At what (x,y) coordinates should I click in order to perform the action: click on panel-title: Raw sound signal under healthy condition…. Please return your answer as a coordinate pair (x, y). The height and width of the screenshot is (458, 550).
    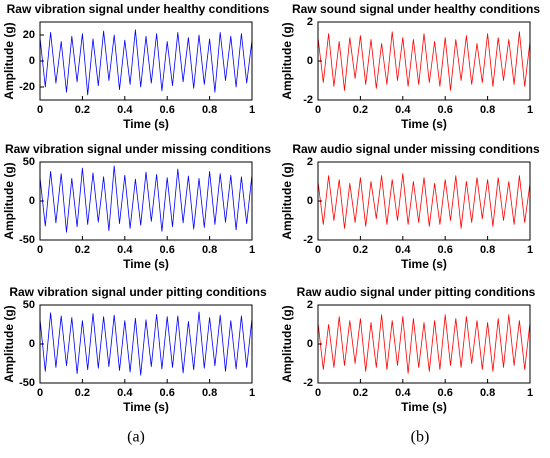
    Looking at the image, I should click on (416, 9).